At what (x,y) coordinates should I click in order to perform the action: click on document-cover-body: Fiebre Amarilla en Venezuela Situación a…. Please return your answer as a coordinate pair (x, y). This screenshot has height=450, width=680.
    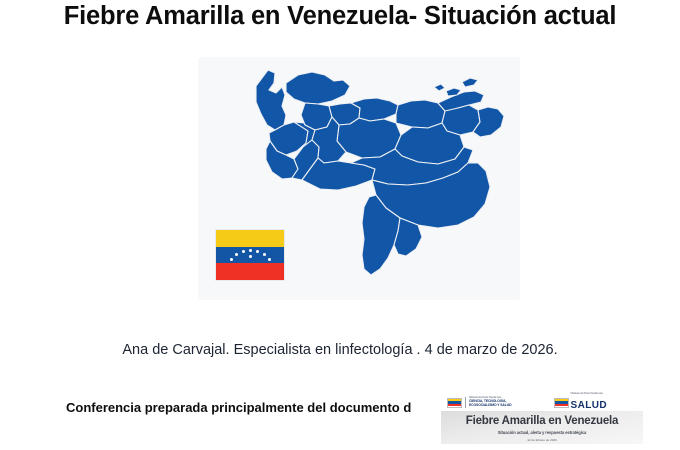
    Looking at the image, I should click on (542, 427).